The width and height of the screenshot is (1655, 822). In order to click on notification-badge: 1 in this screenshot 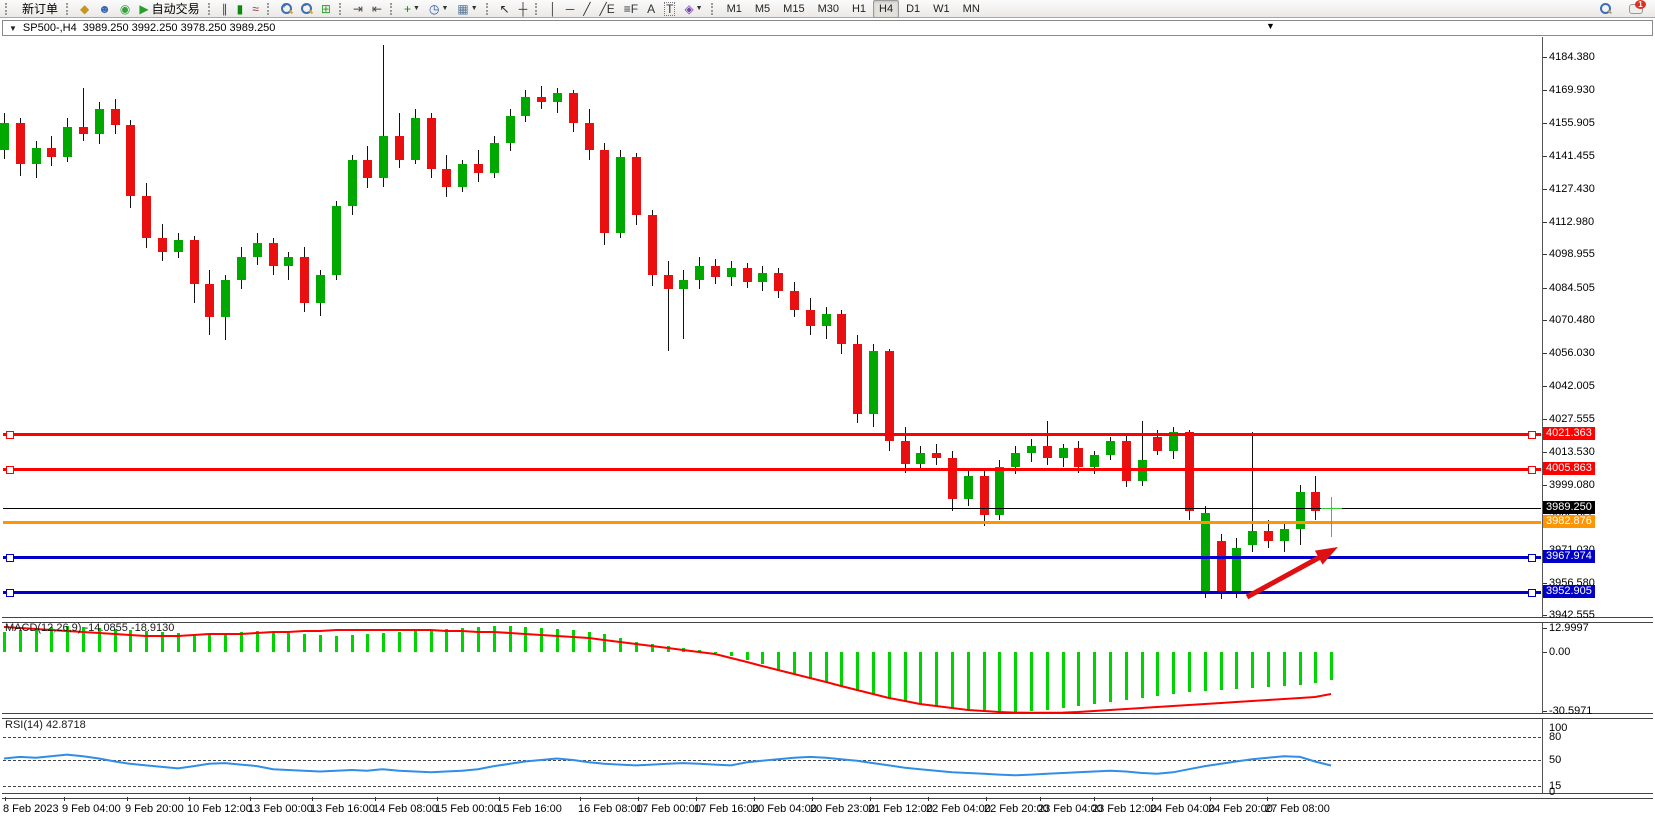, I will do `click(1640, 4)`.